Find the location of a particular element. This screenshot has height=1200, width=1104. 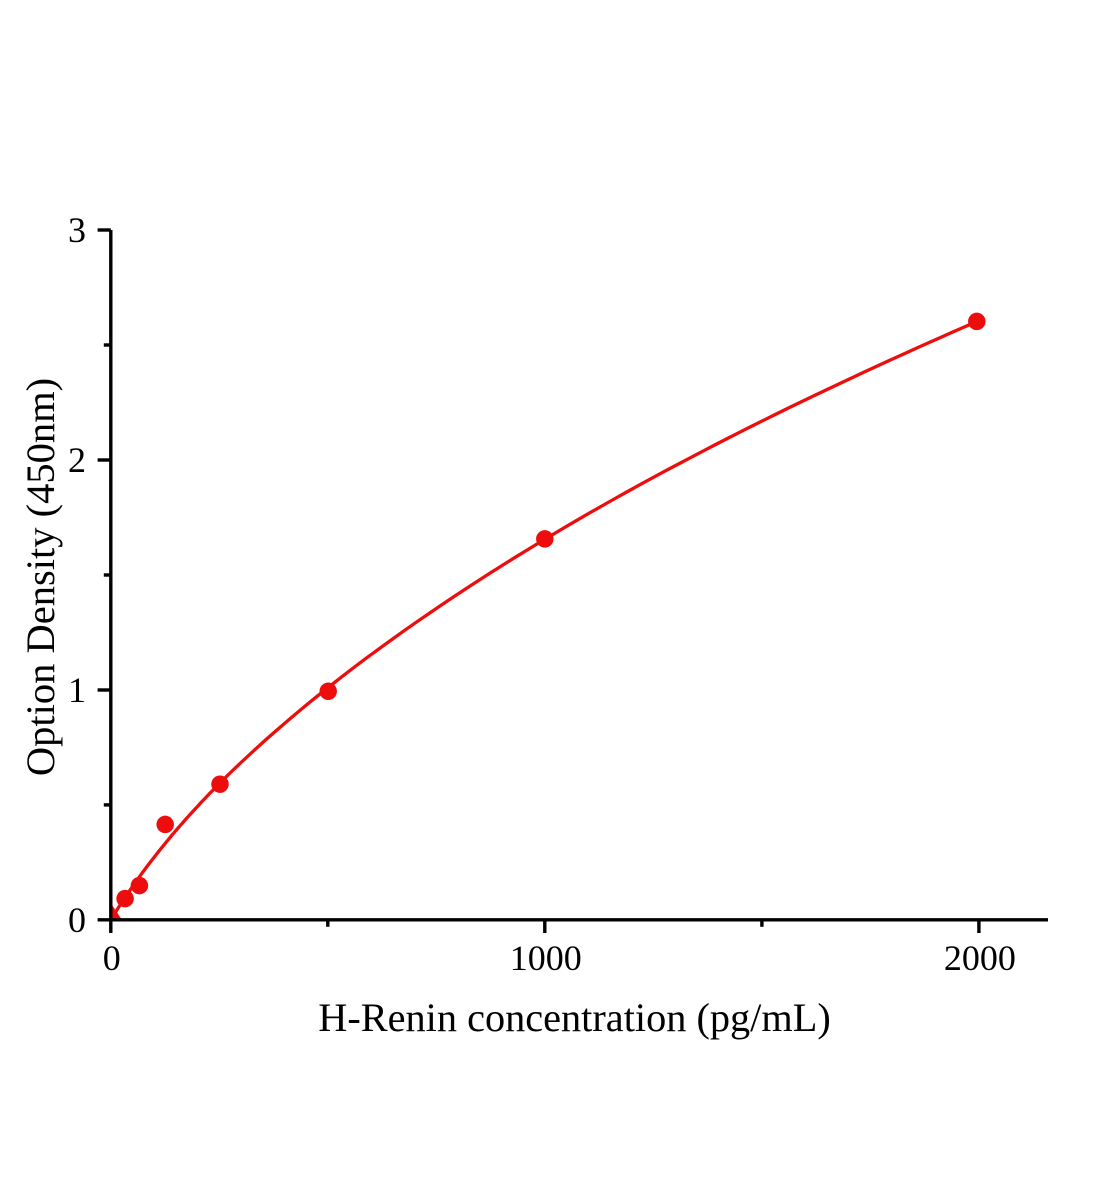

svg-text: 2 is located at coordinates (77, 460).